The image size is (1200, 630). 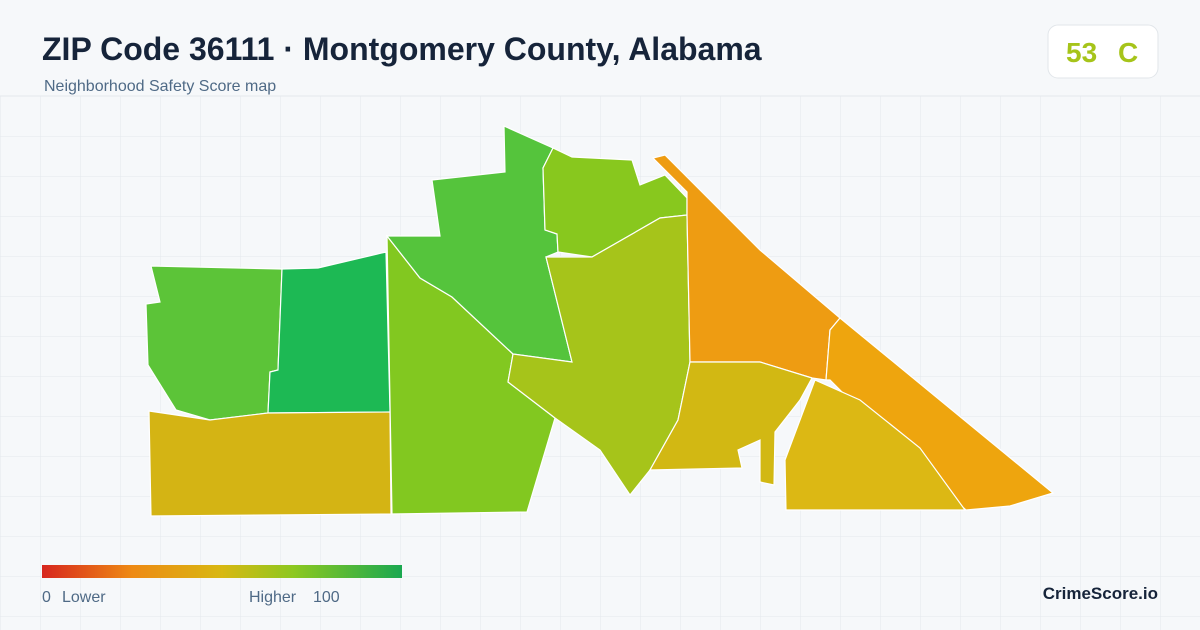 I want to click on score-box, so click(x=1103, y=51).